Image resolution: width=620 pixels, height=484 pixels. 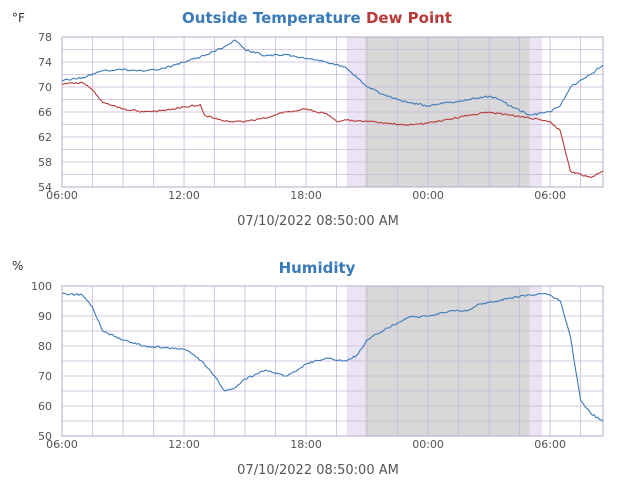 What do you see at coordinates (45, 37) in the screenshot?
I see `temperature-y-tick-6: 78` at bounding box center [45, 37].